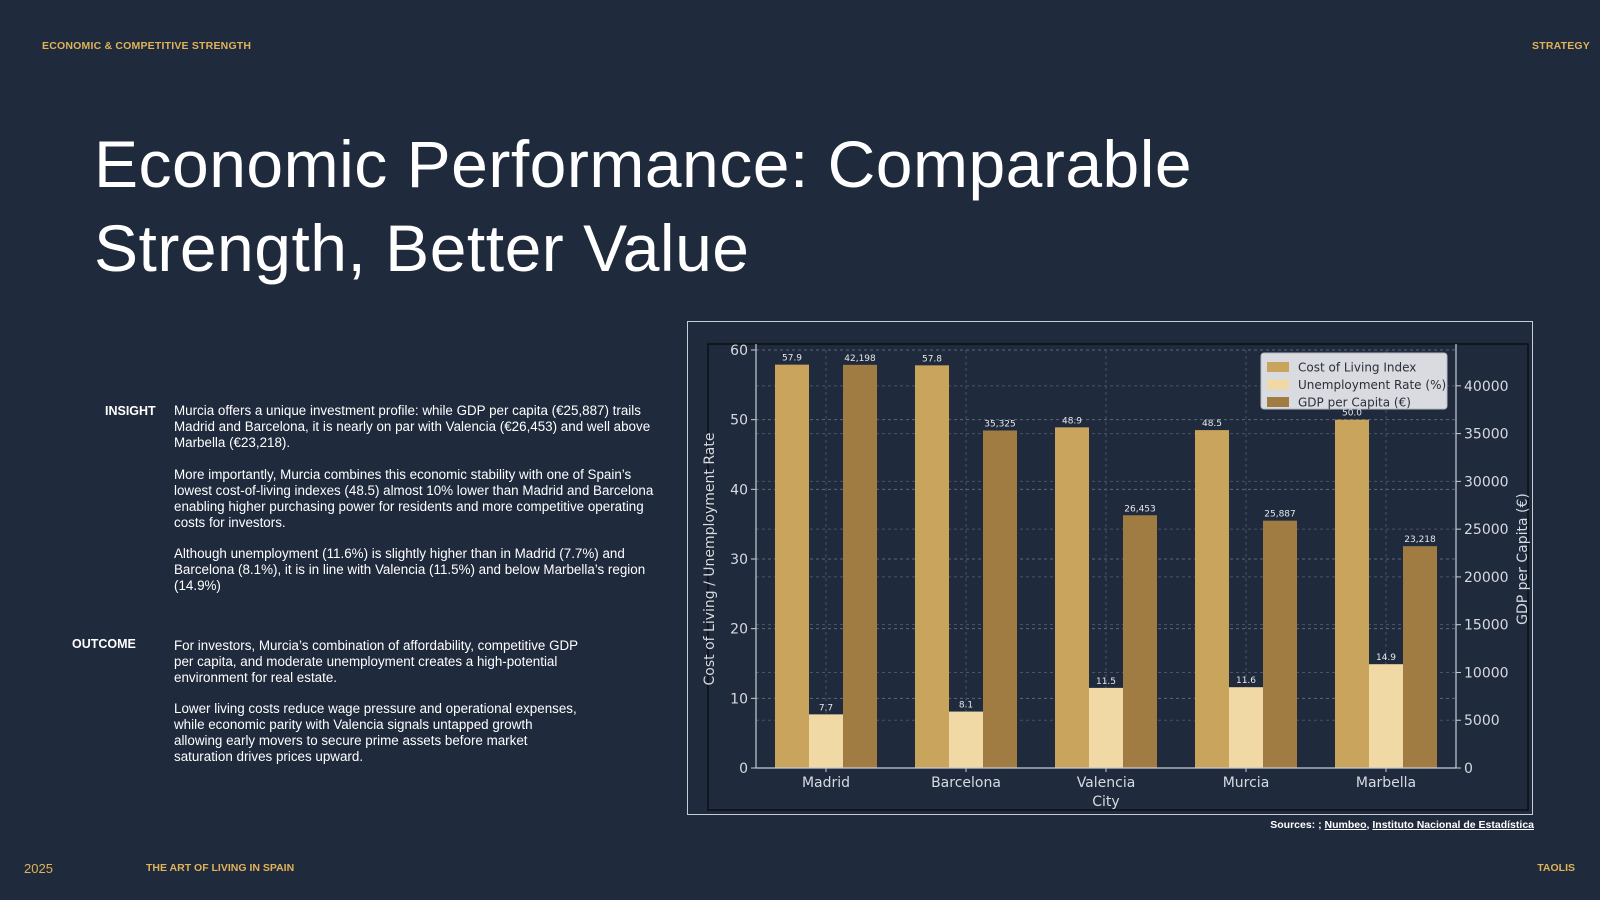 Image resolution: width=1600 pixels, height=900 pixels. Describe the element at coordinates (147, 46) in the screenshot. I see `section-header: ECONOMIC & COMPETITIVE STRENGTH` at that location.